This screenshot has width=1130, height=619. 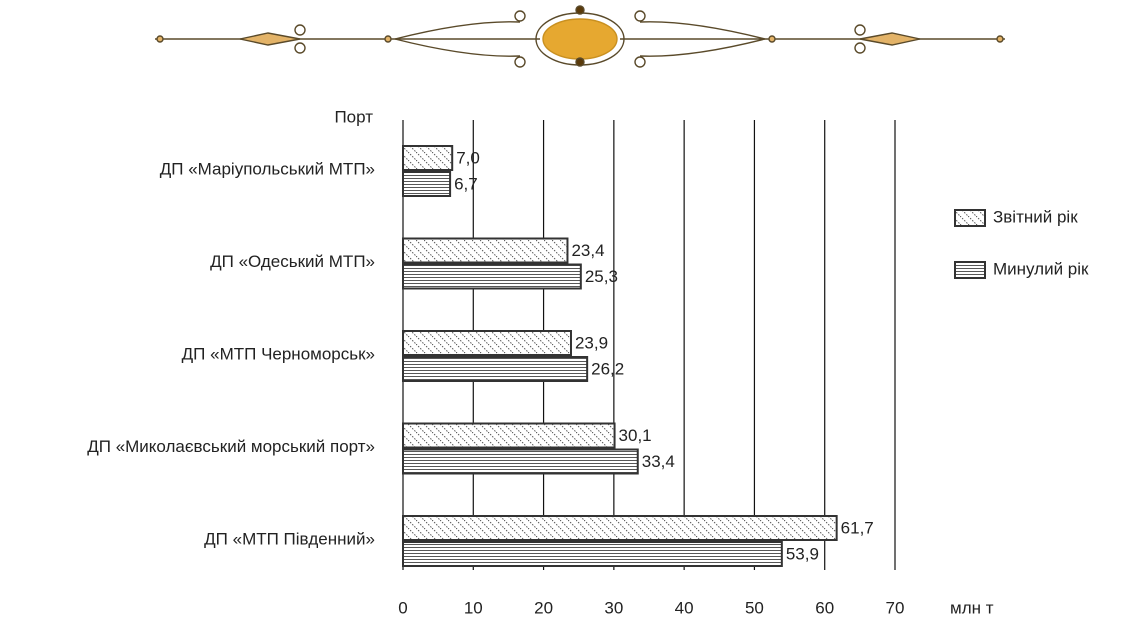 I want to click on y-axis-label: Порт, so click(x=353, y=116).